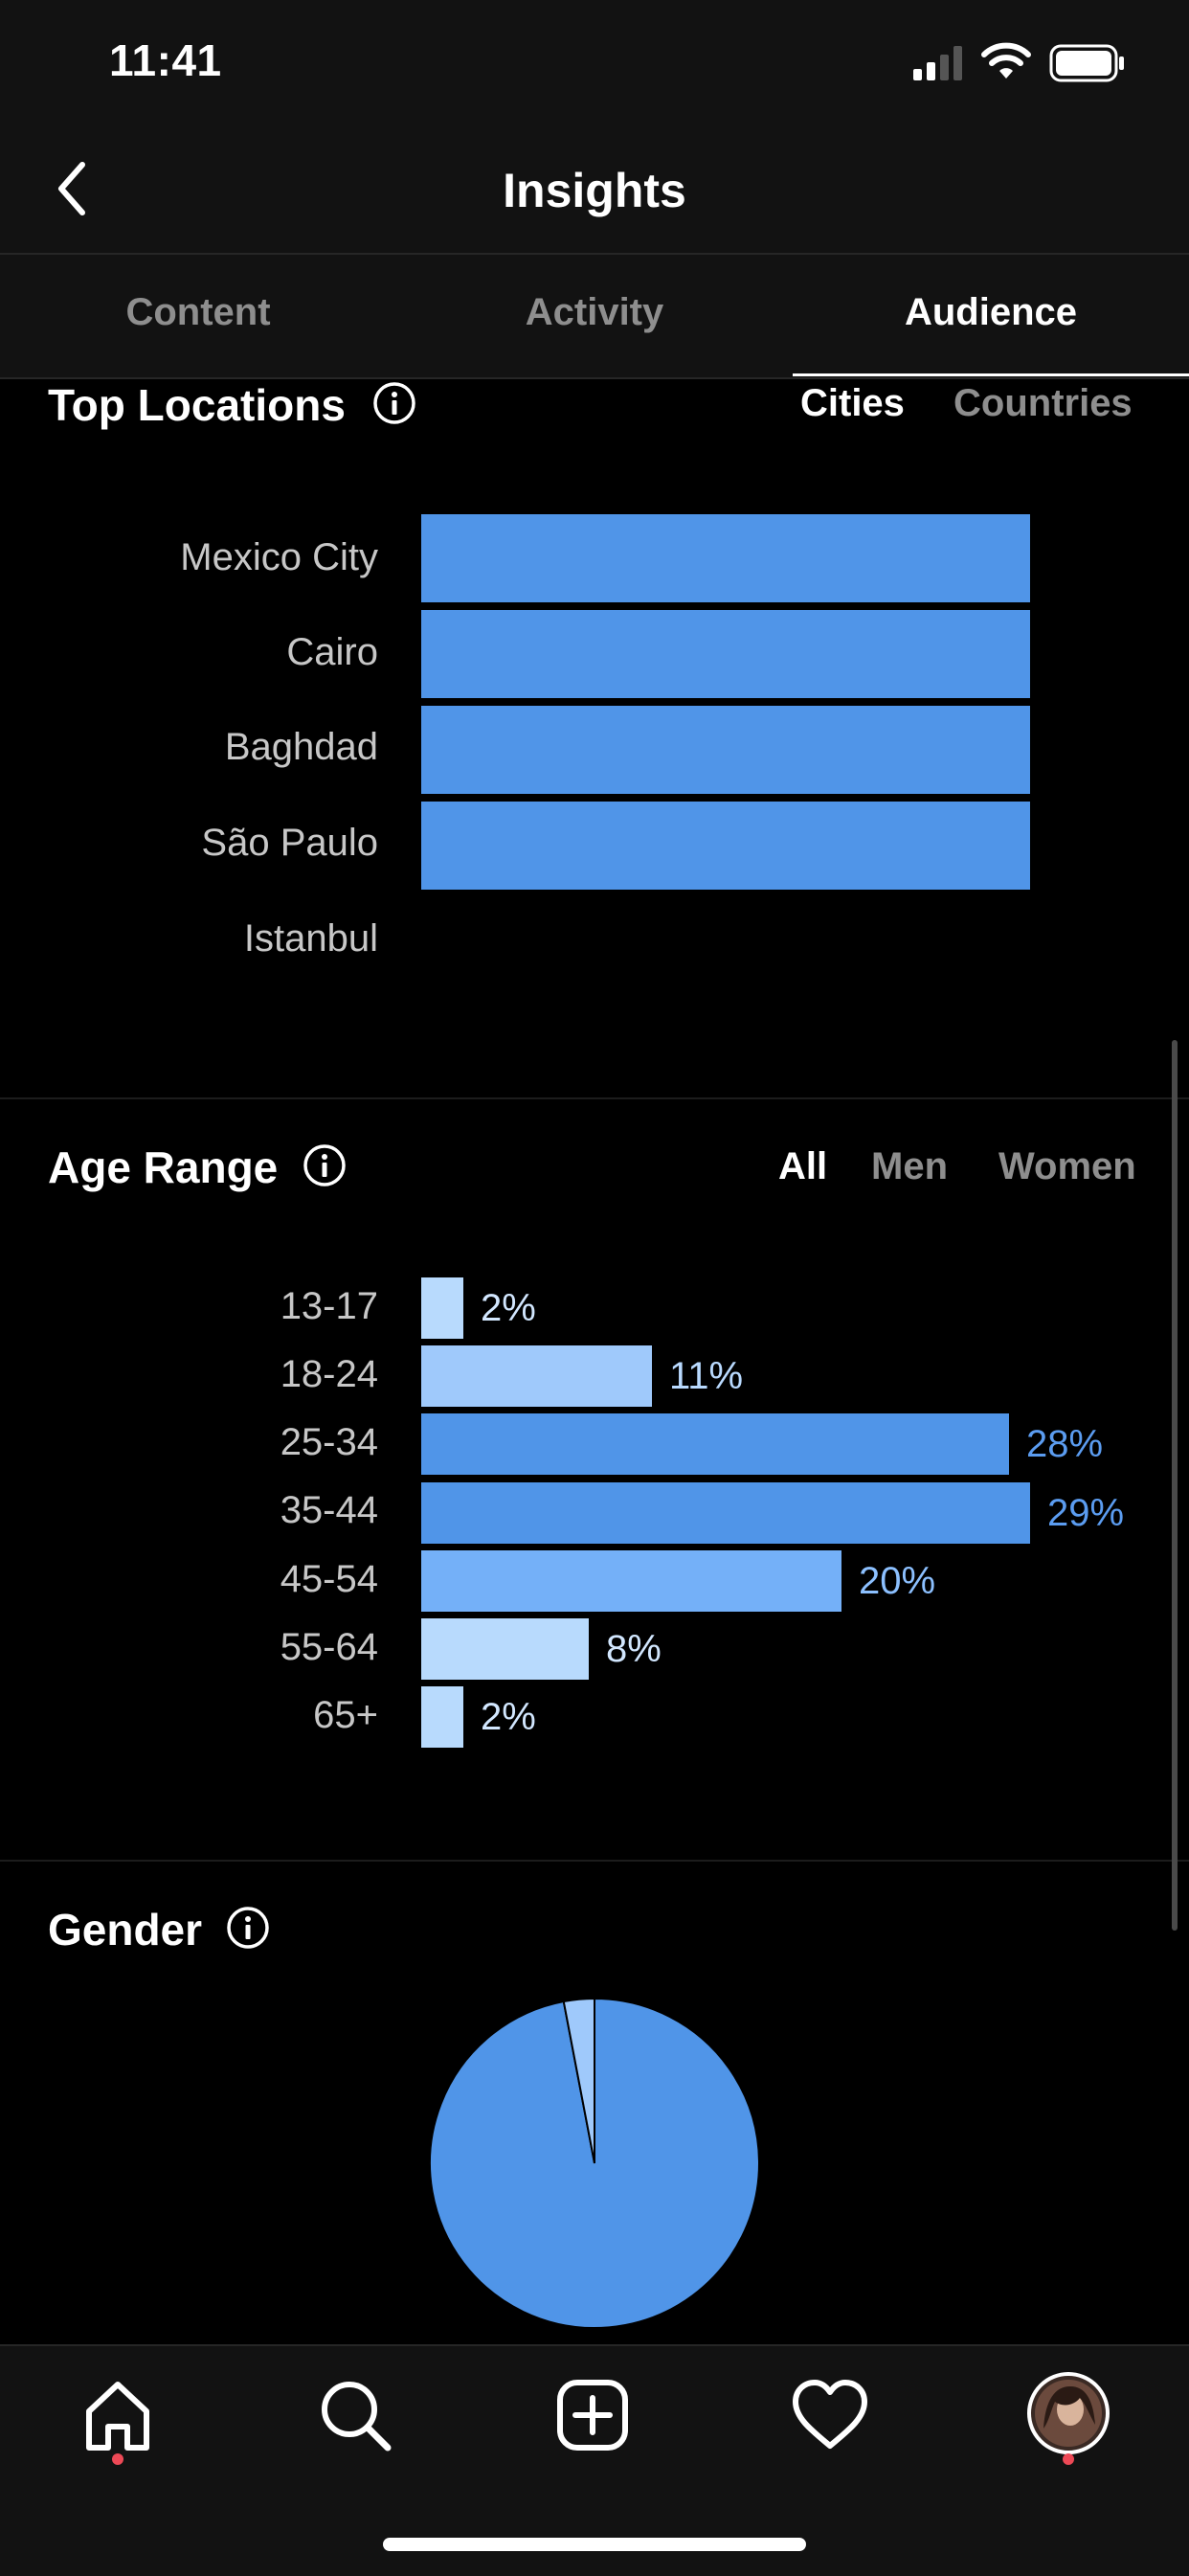  Describe the element at coordinates (355, 2415) in the screenshot. I see `search-icon` at that location.